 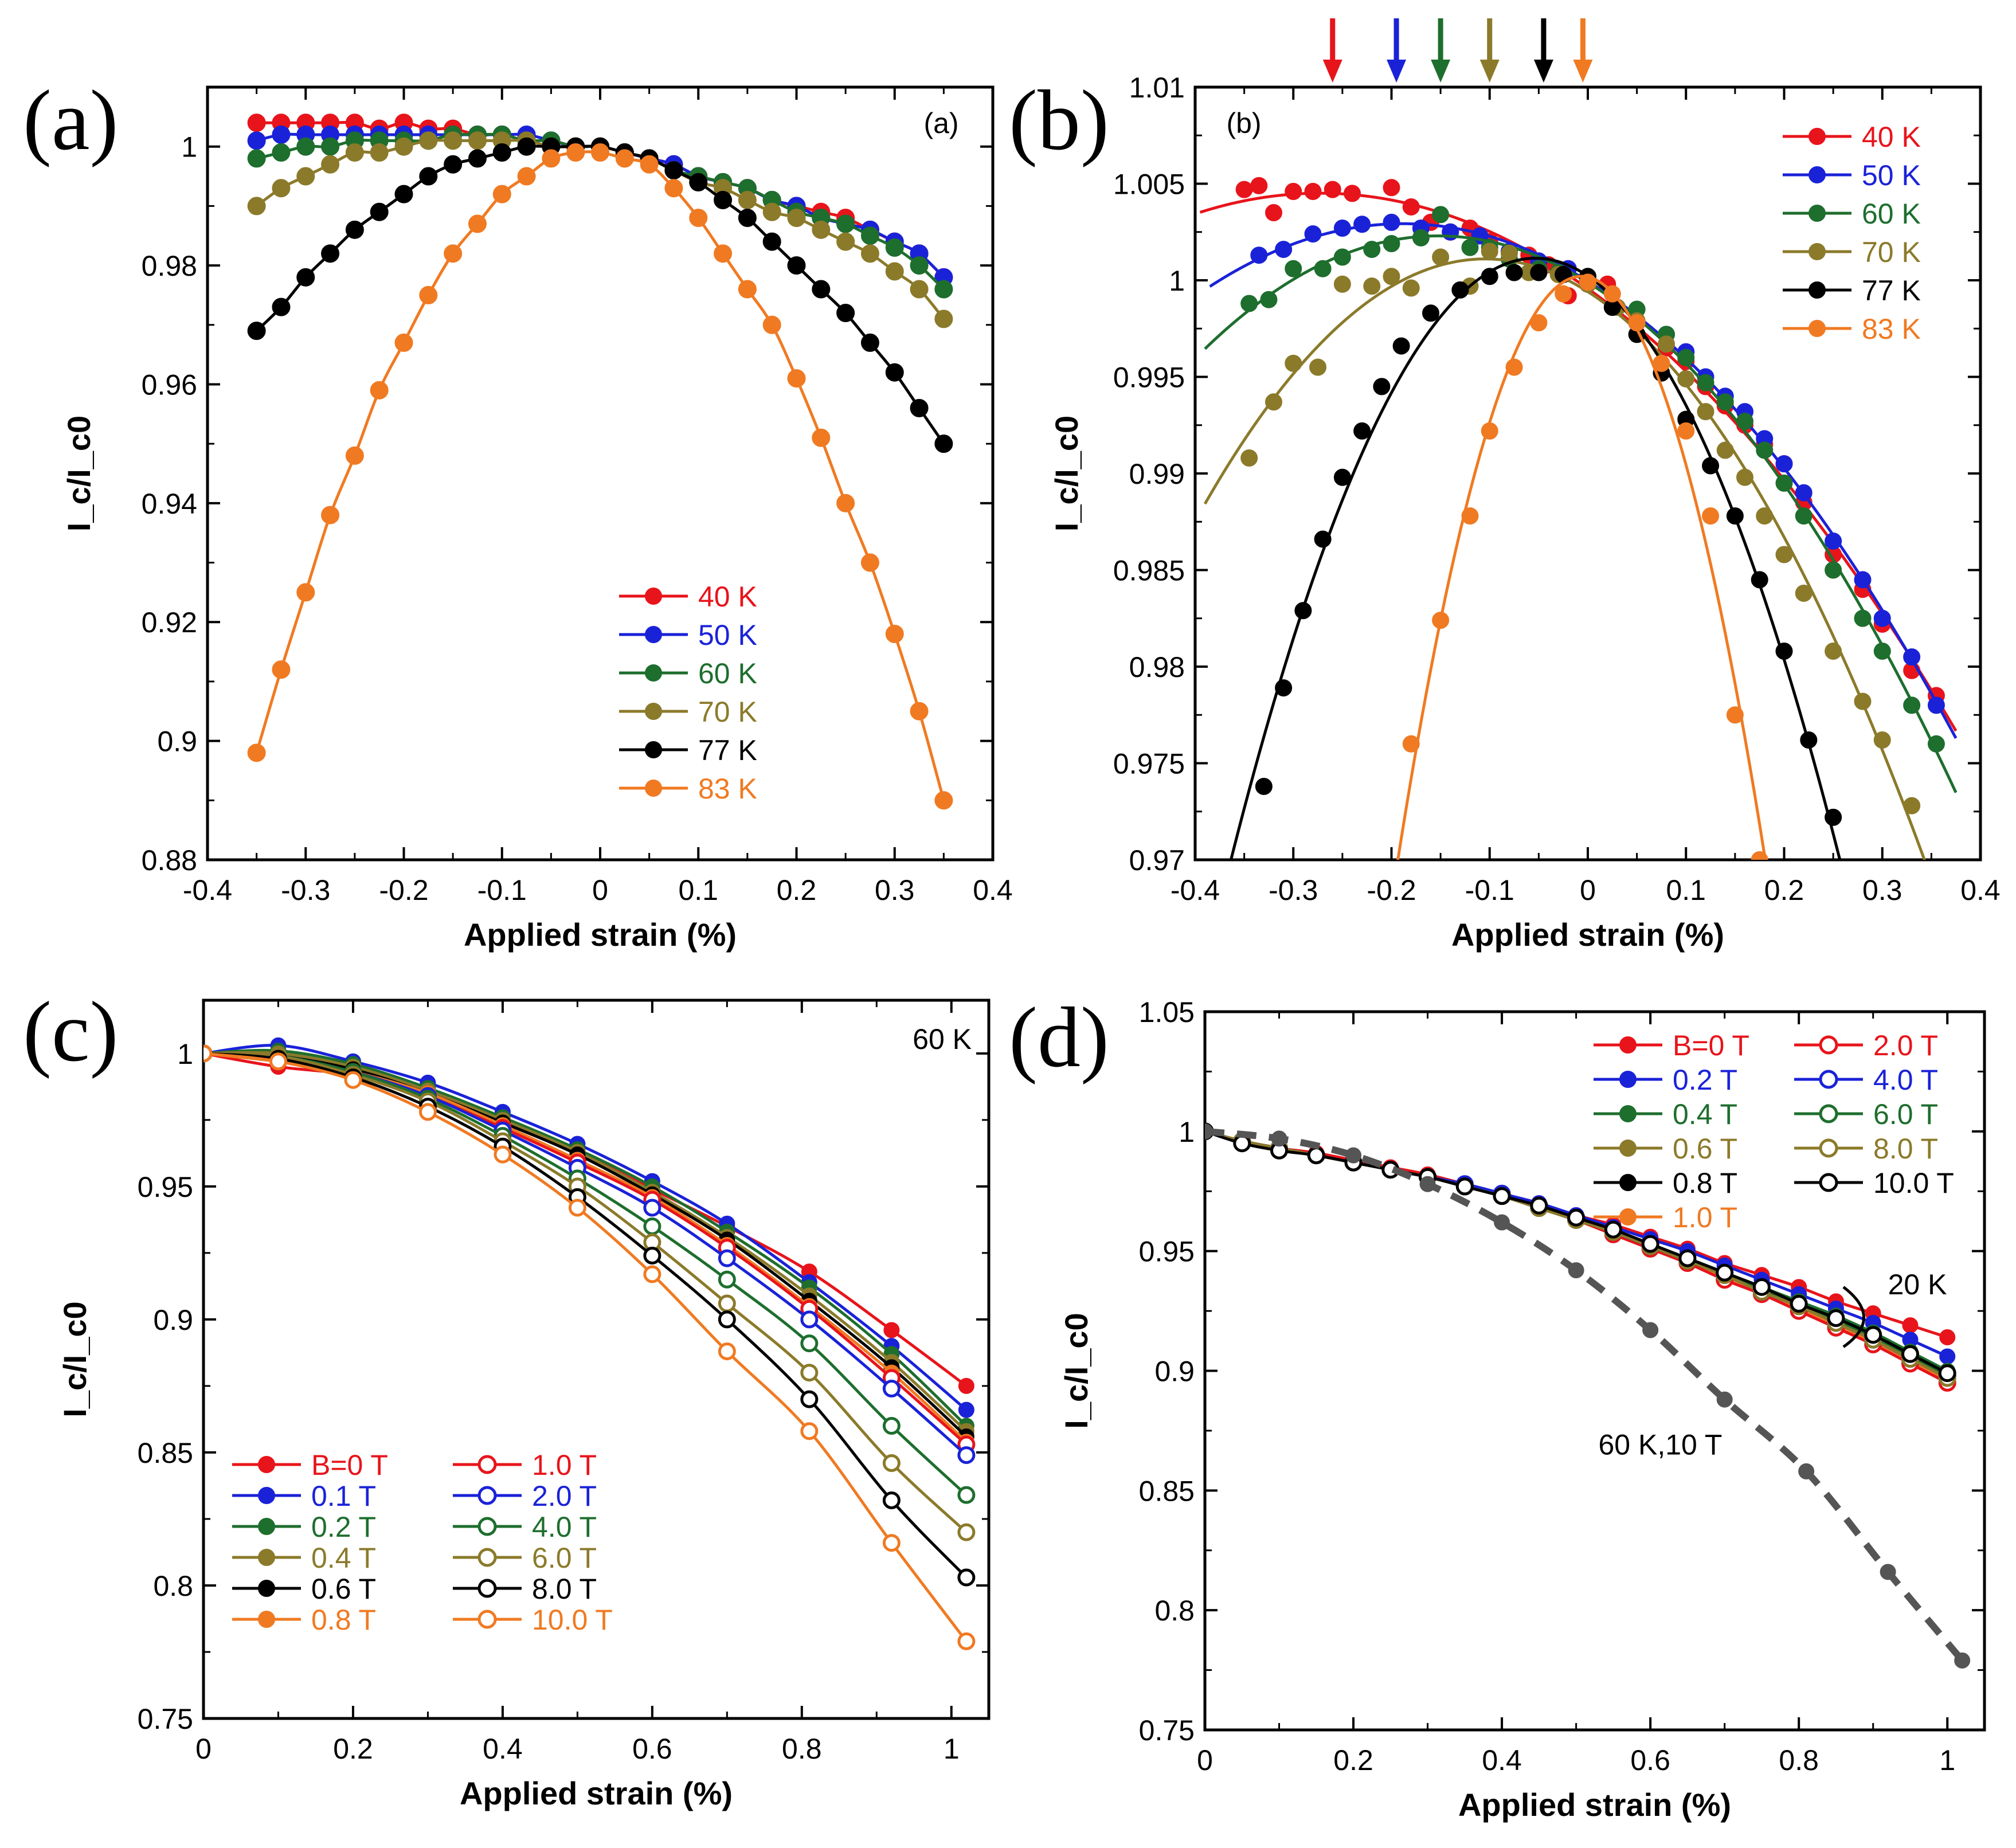 What do you see at coordinates (1167, 1012) in the screenshot?
I see `y-tick-label: 1.05` at bounding box center [1167, 1012].